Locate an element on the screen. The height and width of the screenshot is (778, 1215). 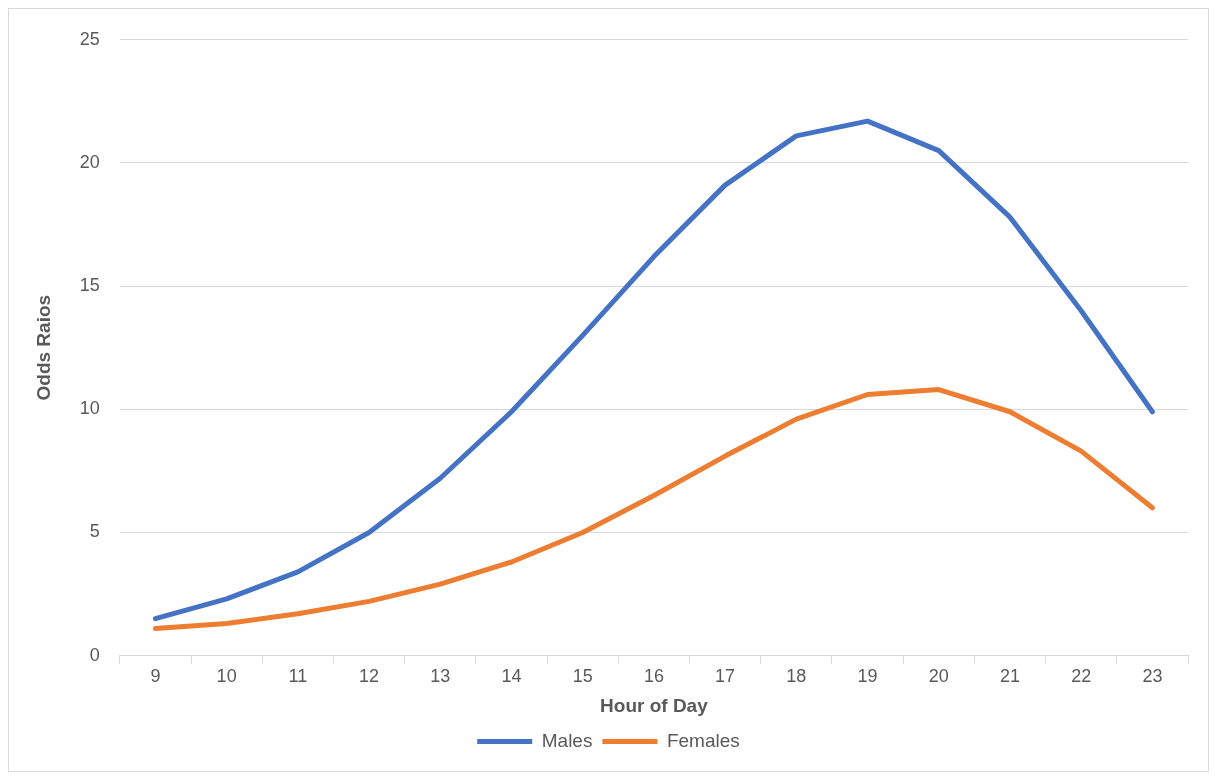
x-tick-label: 9 is located at coordinates (155, 676).